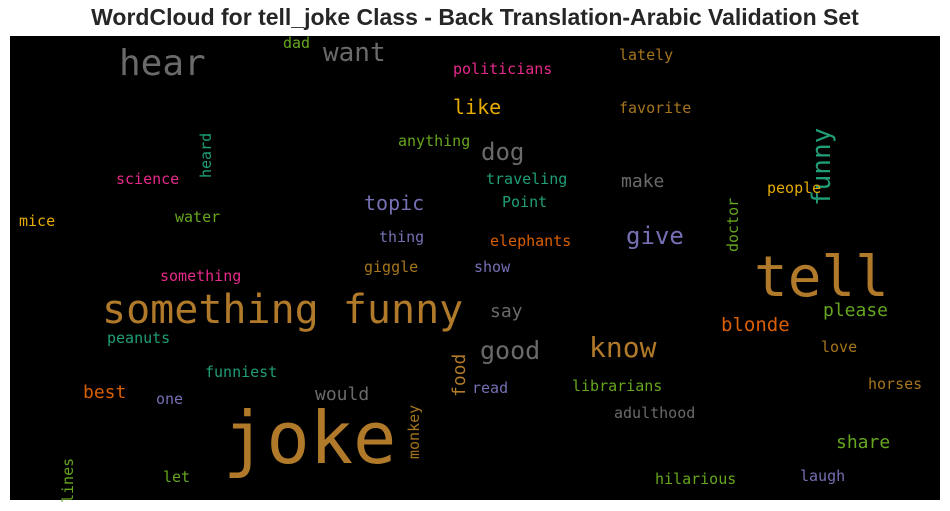 This screenshot has width=950, height=511. I want to click on word-something: something, so click(201, 276).